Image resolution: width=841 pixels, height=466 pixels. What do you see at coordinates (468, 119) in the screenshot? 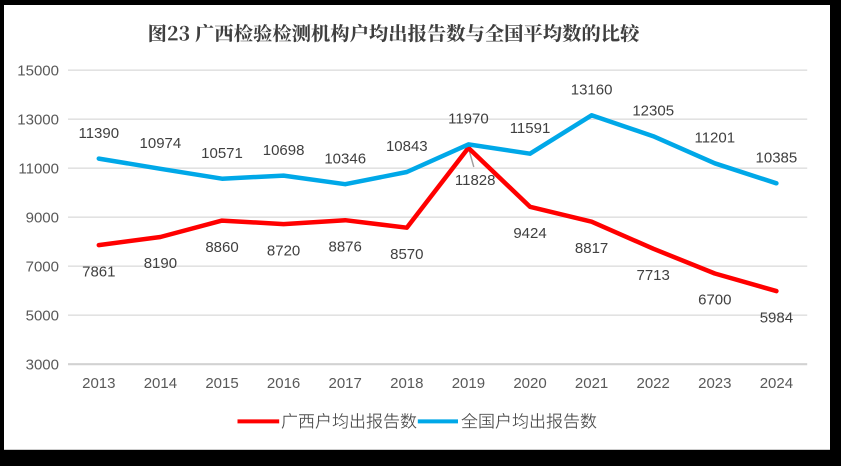
I see `svg-text: 11970` at bounding box center [468, 119].